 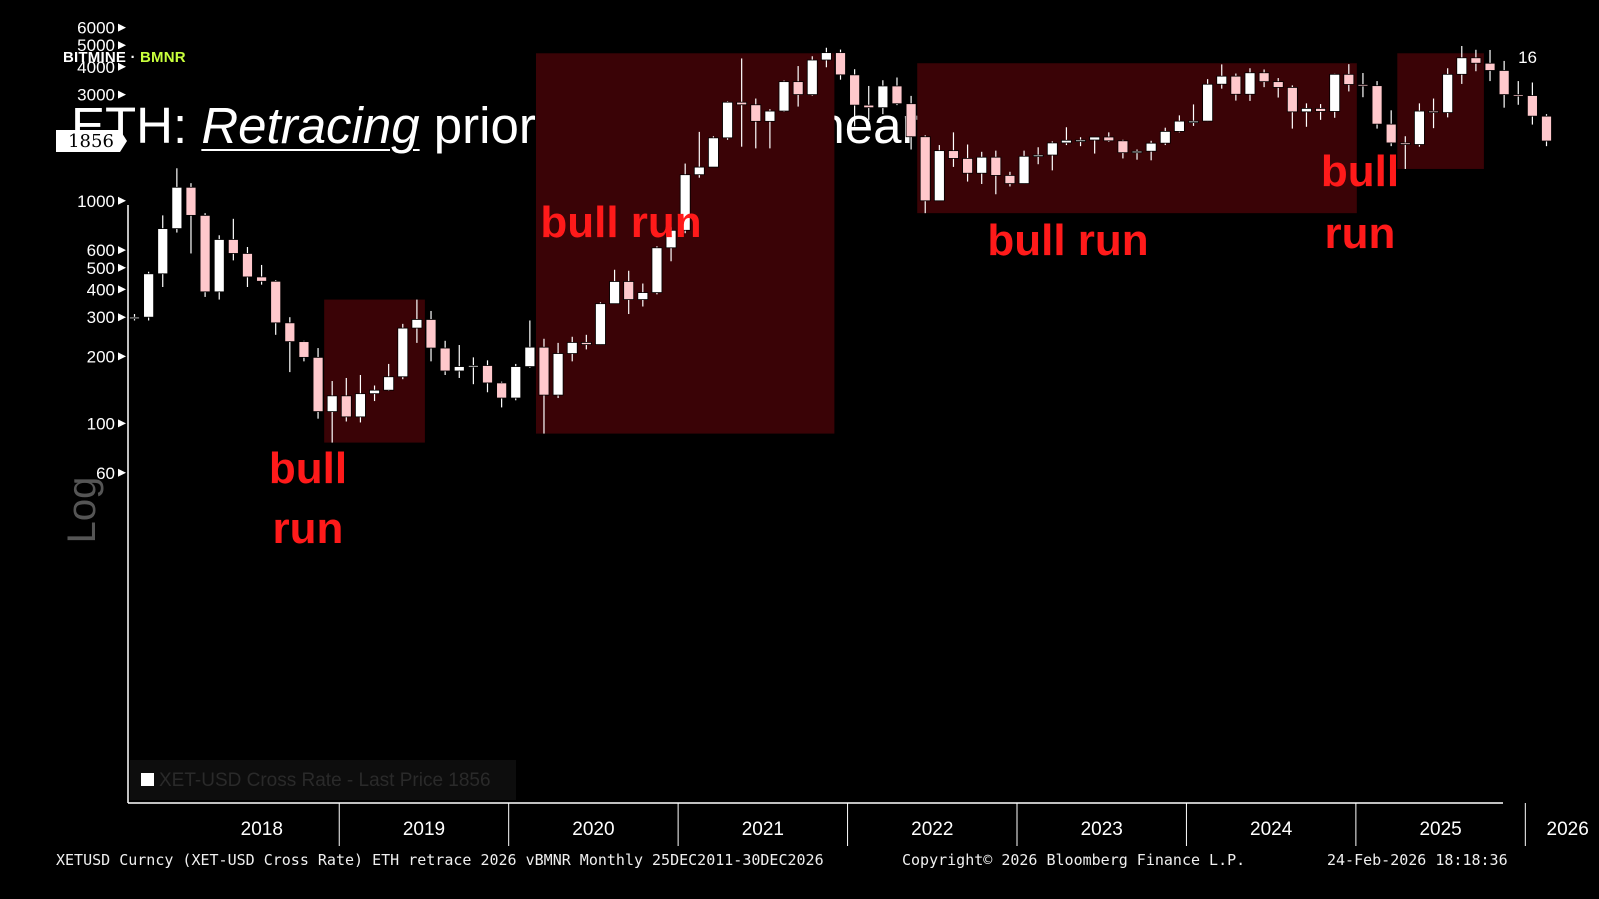 What do you see at coordinates (101, 317) in the screenshot?
I see `y-tick-label: 300` at bounding box center [101, 317].